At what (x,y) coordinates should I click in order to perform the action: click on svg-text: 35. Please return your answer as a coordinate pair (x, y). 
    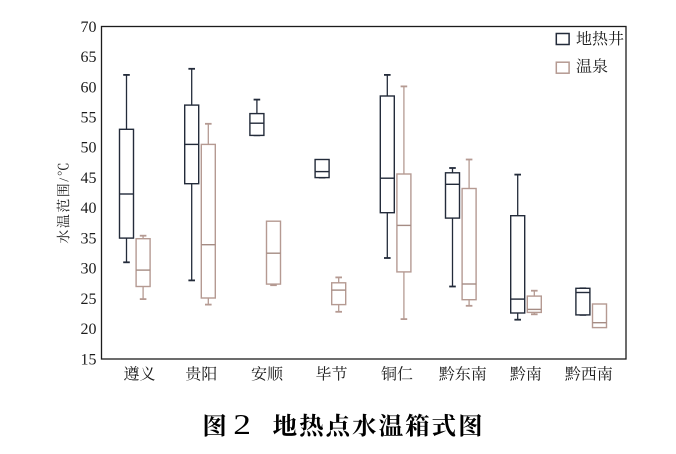
    Looking at the image, I should click on (89, 238).